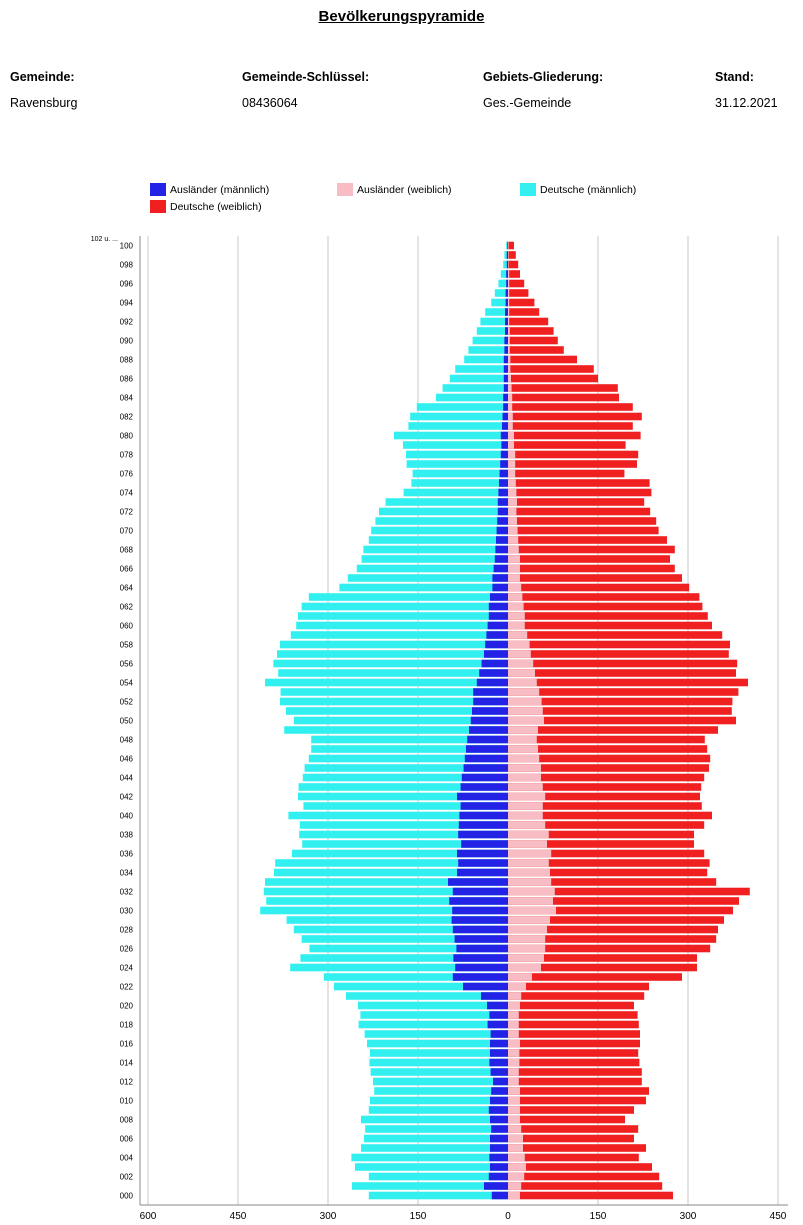 The image size is (803, 1225). I want to click on y-tick-label: 016, so click(127, 1044).